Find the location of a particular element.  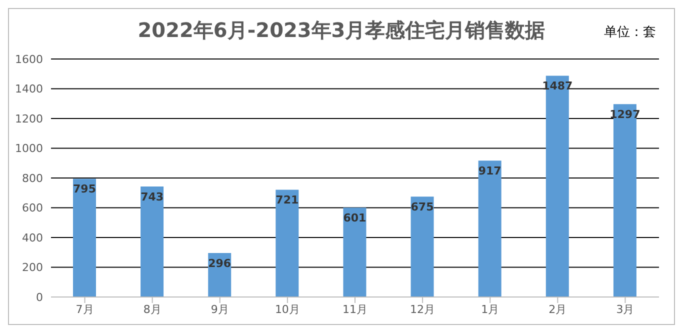

data-label: 917 is located at coordinates (490, 171).